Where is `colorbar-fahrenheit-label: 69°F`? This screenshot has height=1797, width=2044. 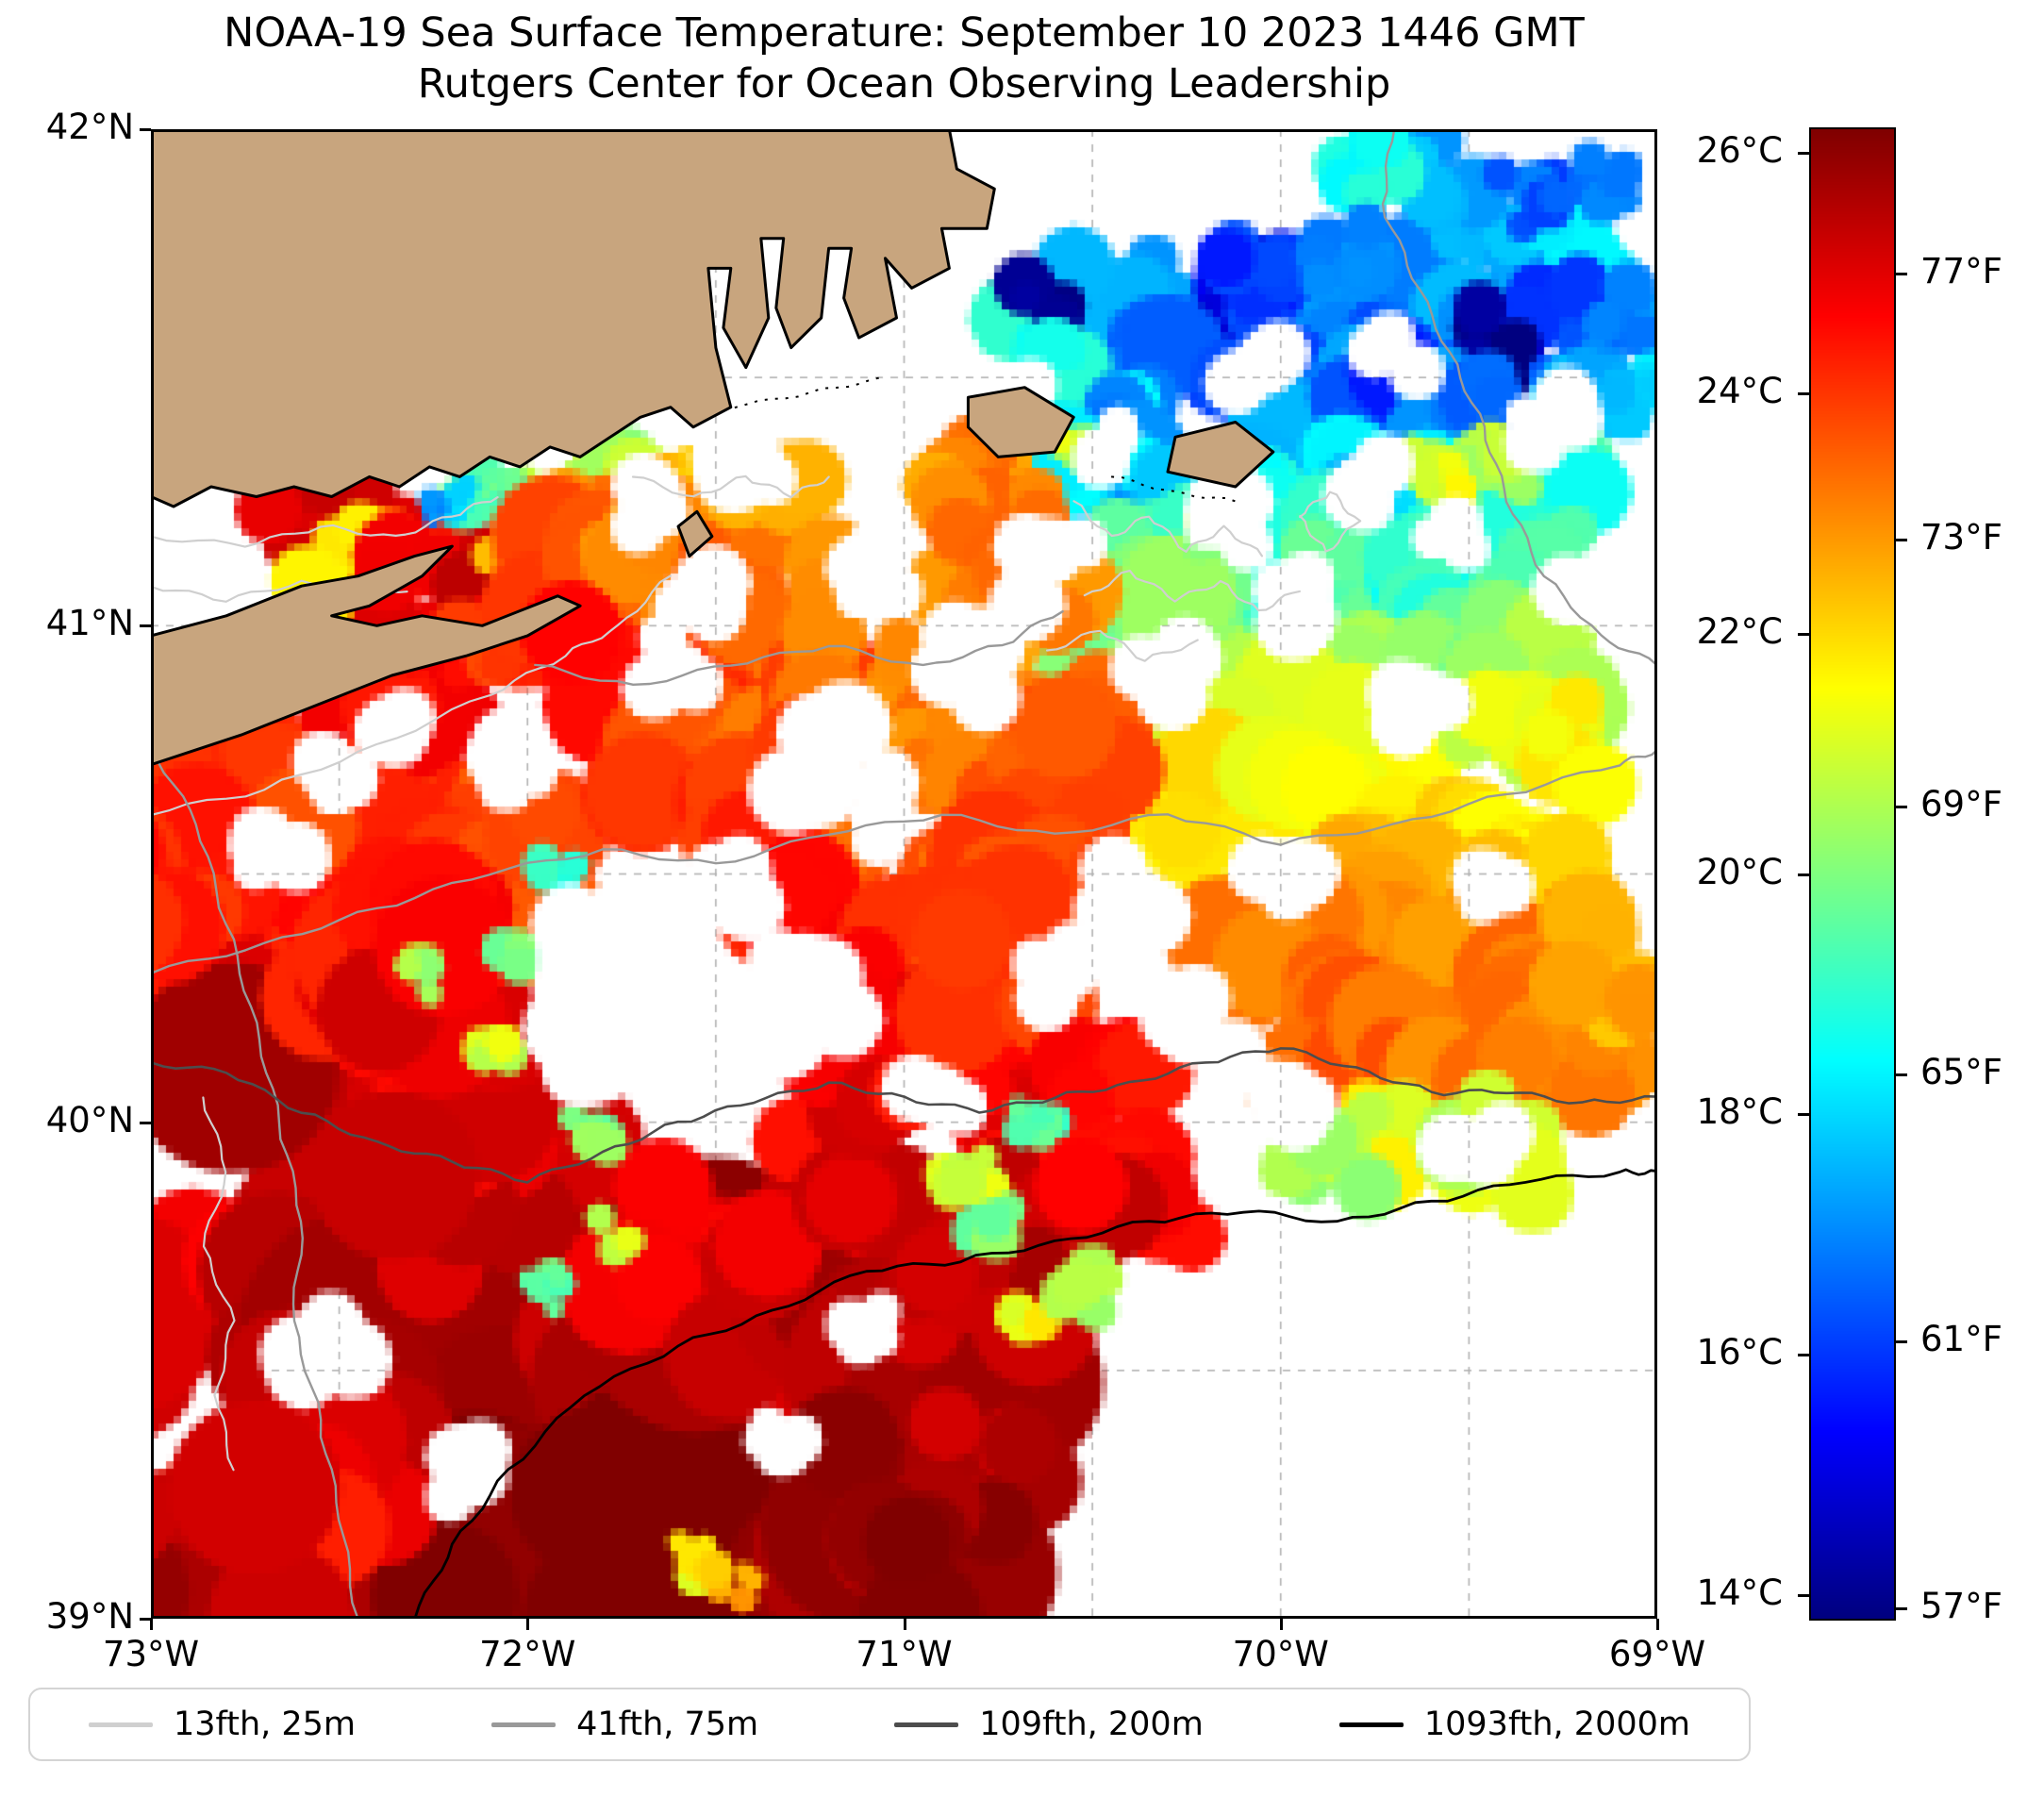 colorbar-fahrenheit-label: 69°F is located at coordinates (1961, 804).